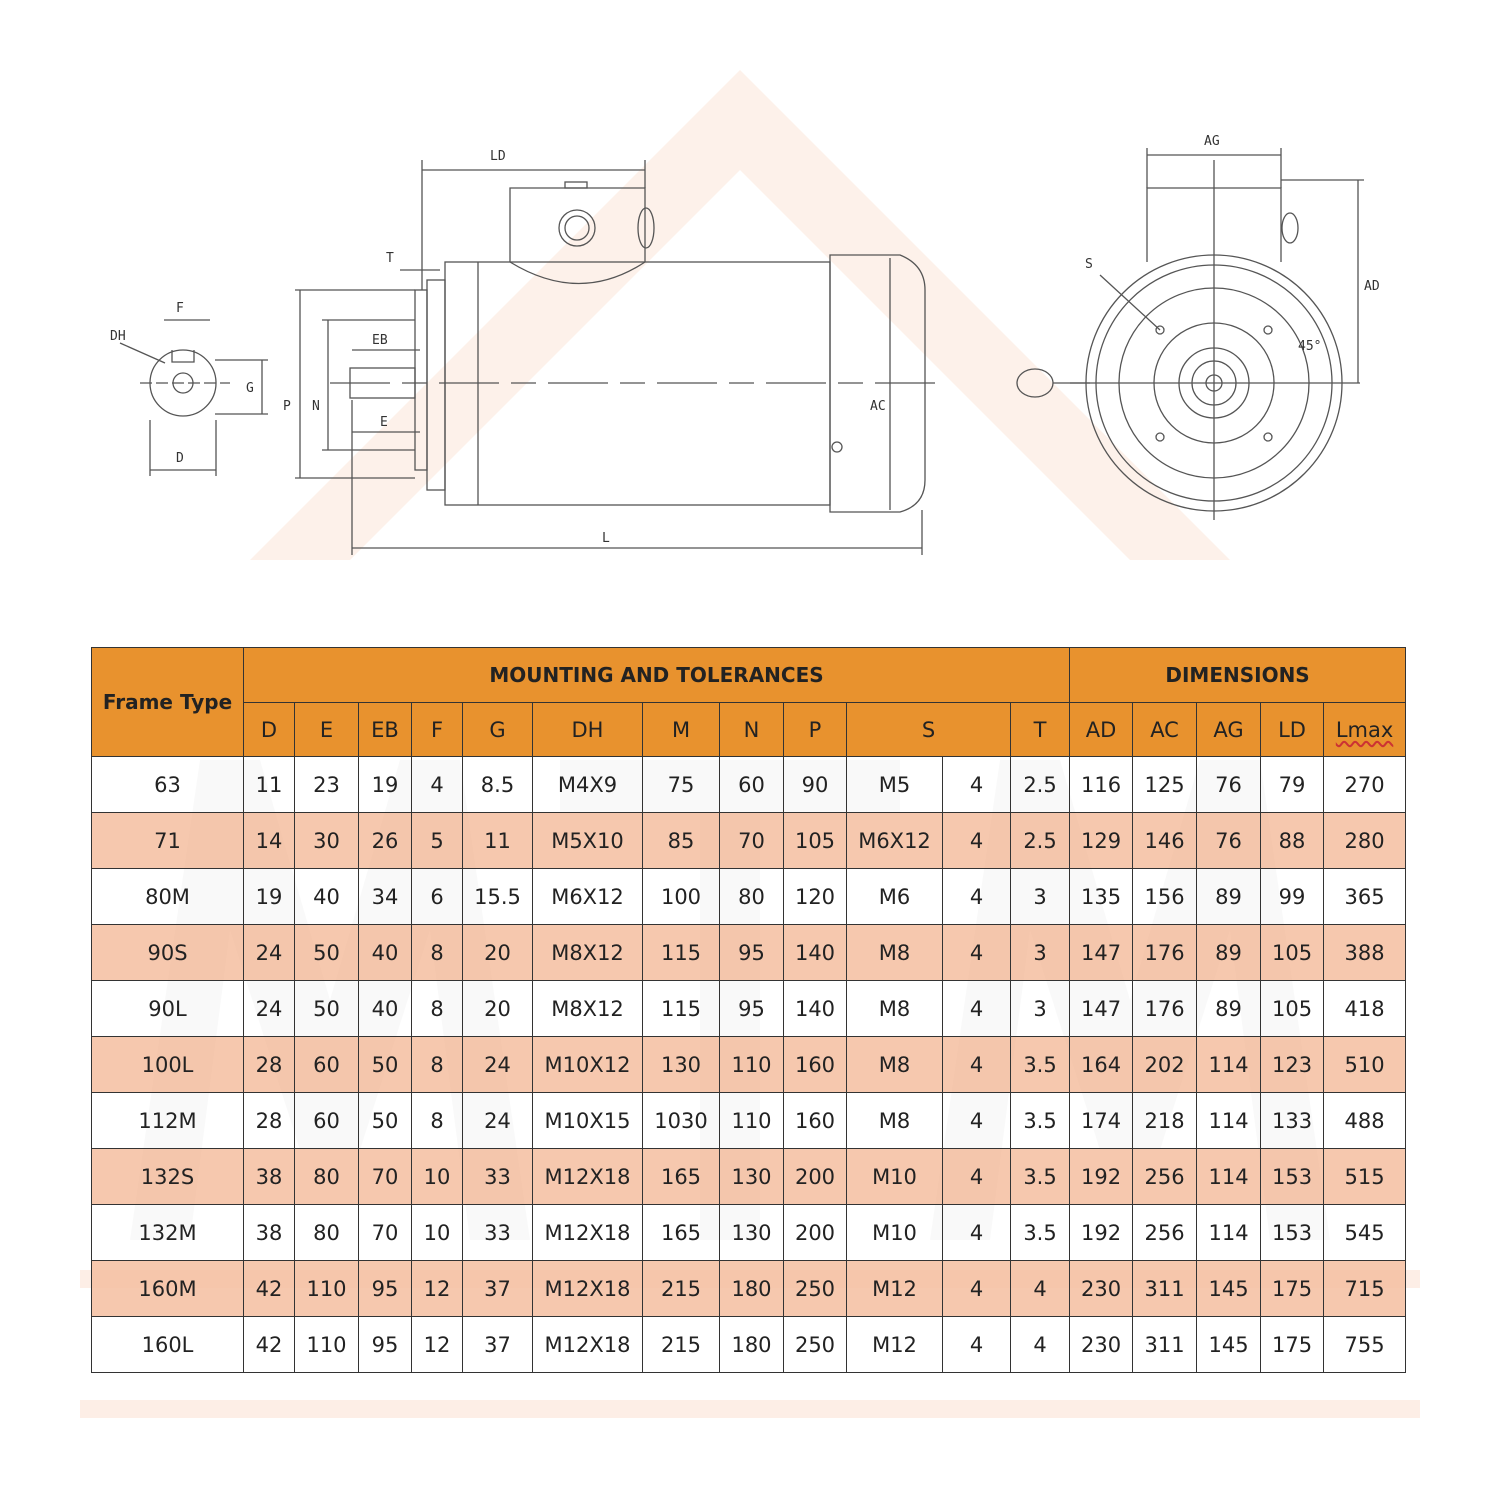  What do you see at coordinates (815, 1288) in the screenshot?
I see `table-cell: 250` at bounding box center [815, 1288].